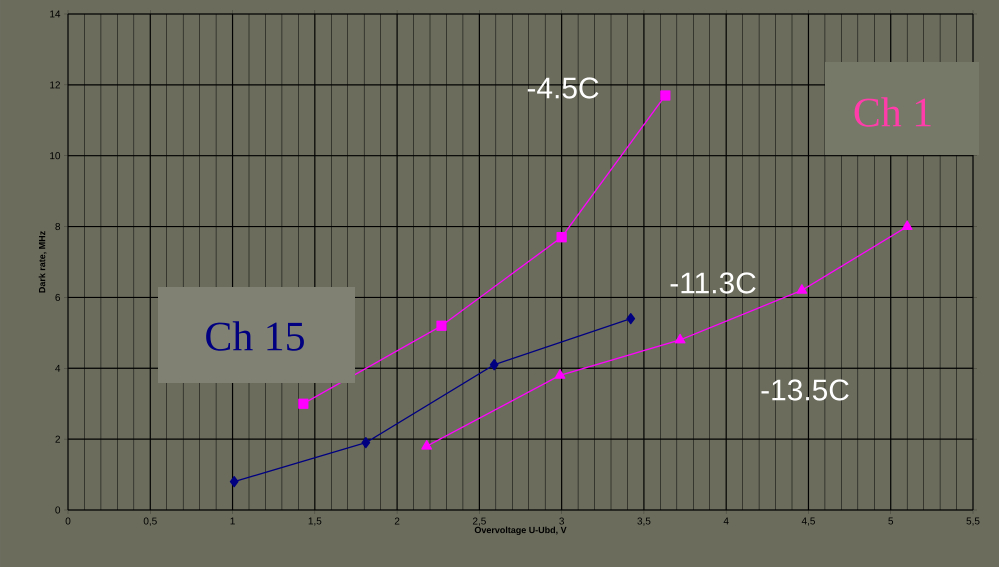  I want to click on x-tick-label: 0,5, so click(150, 522).